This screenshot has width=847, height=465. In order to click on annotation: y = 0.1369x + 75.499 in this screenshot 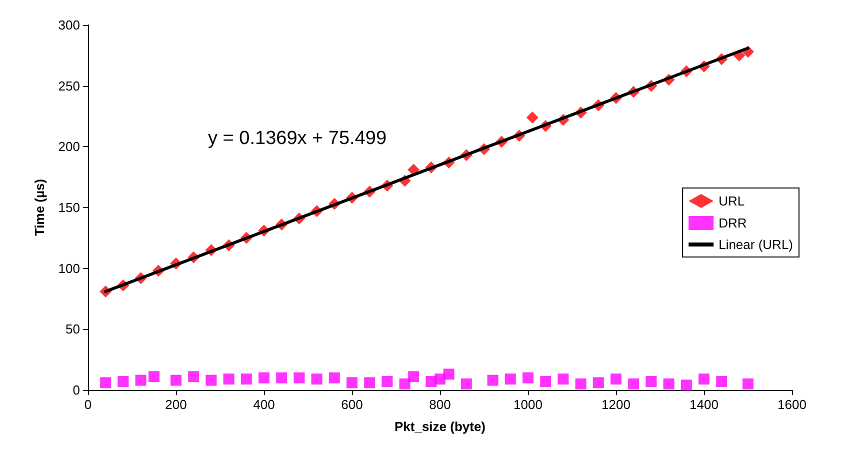, I will do `click(297, 138)`.